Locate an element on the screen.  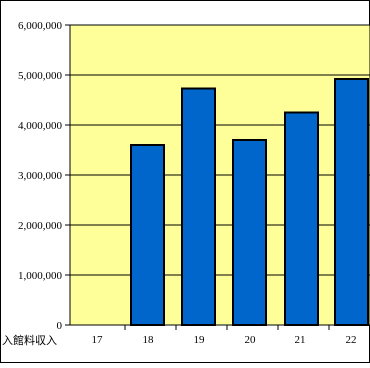
y-tick-label: 0 is located at coordinates (60, 326).